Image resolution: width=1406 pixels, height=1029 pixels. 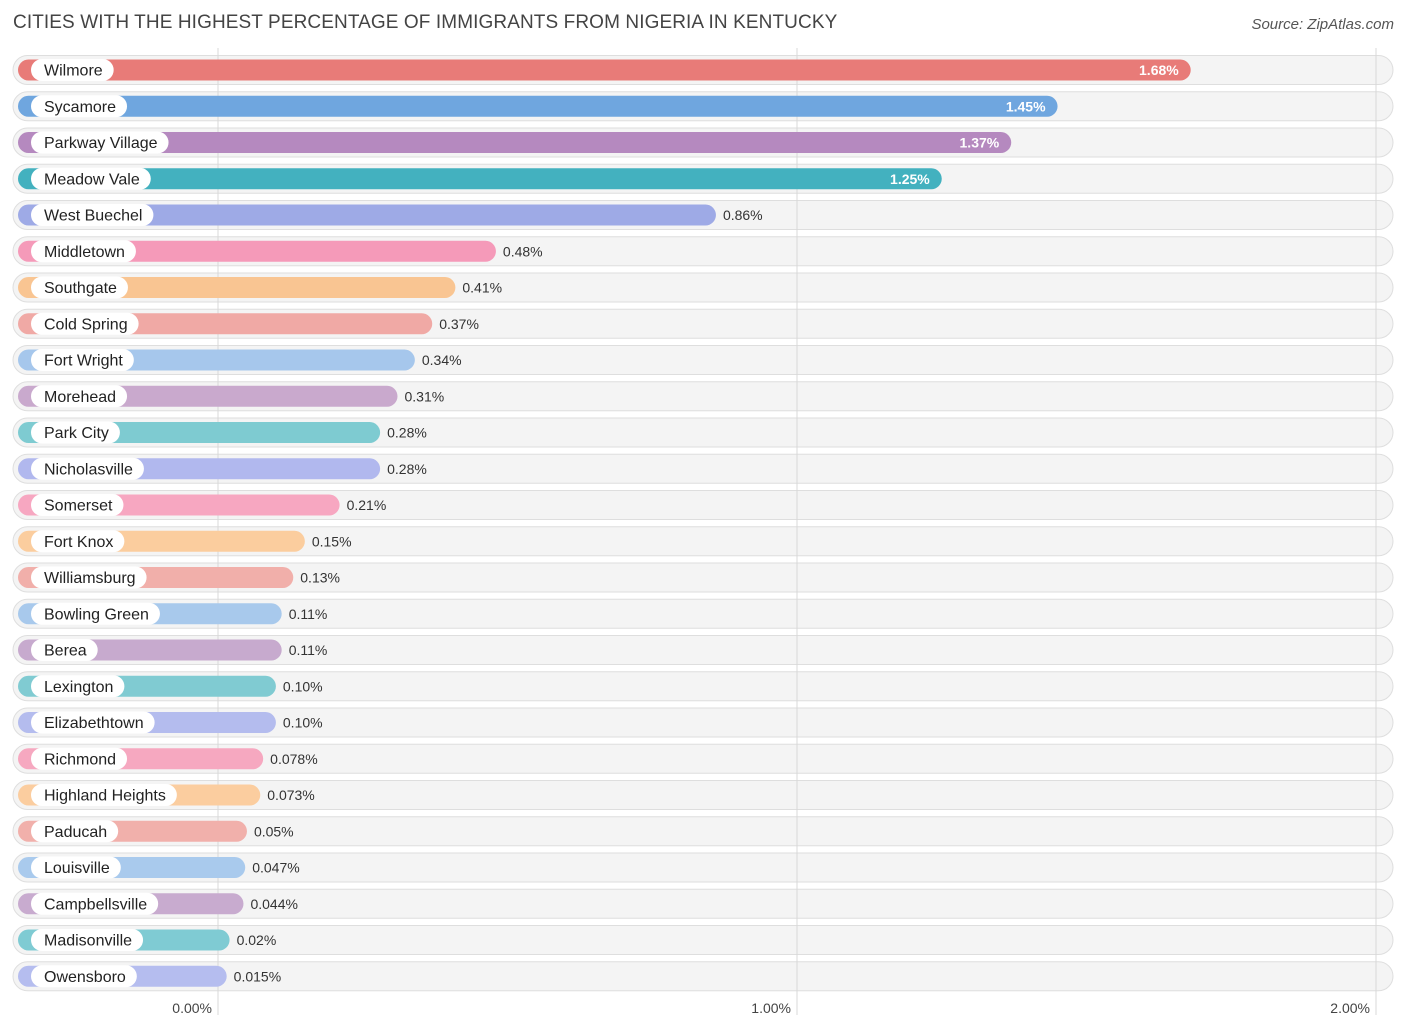 What do you see at coordinates (273, 904) in the screenshot?
I see `value-label: 0.044%` at bounding box center [273, 904].